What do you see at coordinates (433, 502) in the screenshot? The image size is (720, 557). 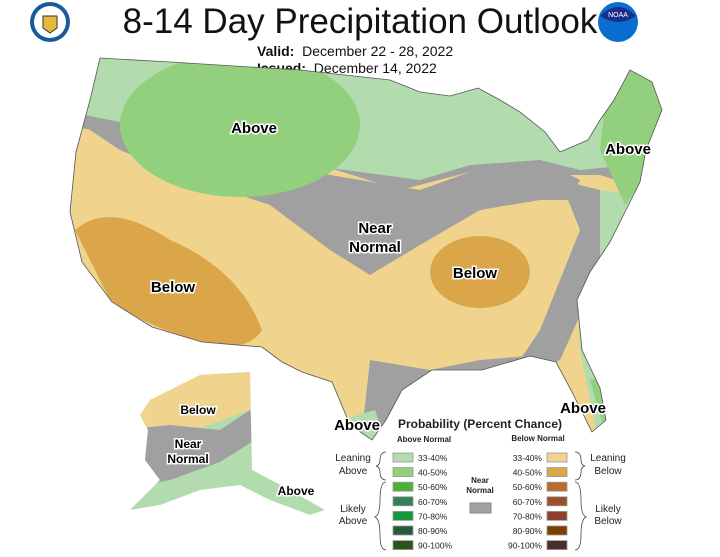 I see `range-above: 60-70%` at bounding box center [433, 502].